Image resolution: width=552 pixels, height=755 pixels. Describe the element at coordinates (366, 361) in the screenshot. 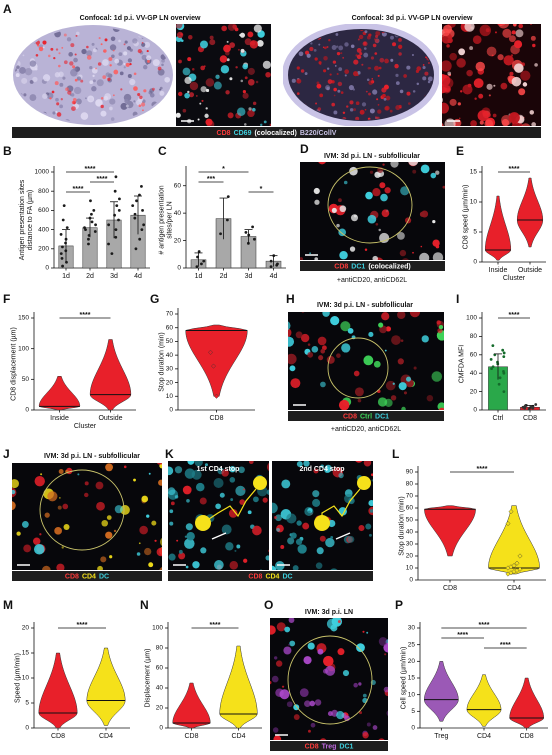

I see `image` at that location.